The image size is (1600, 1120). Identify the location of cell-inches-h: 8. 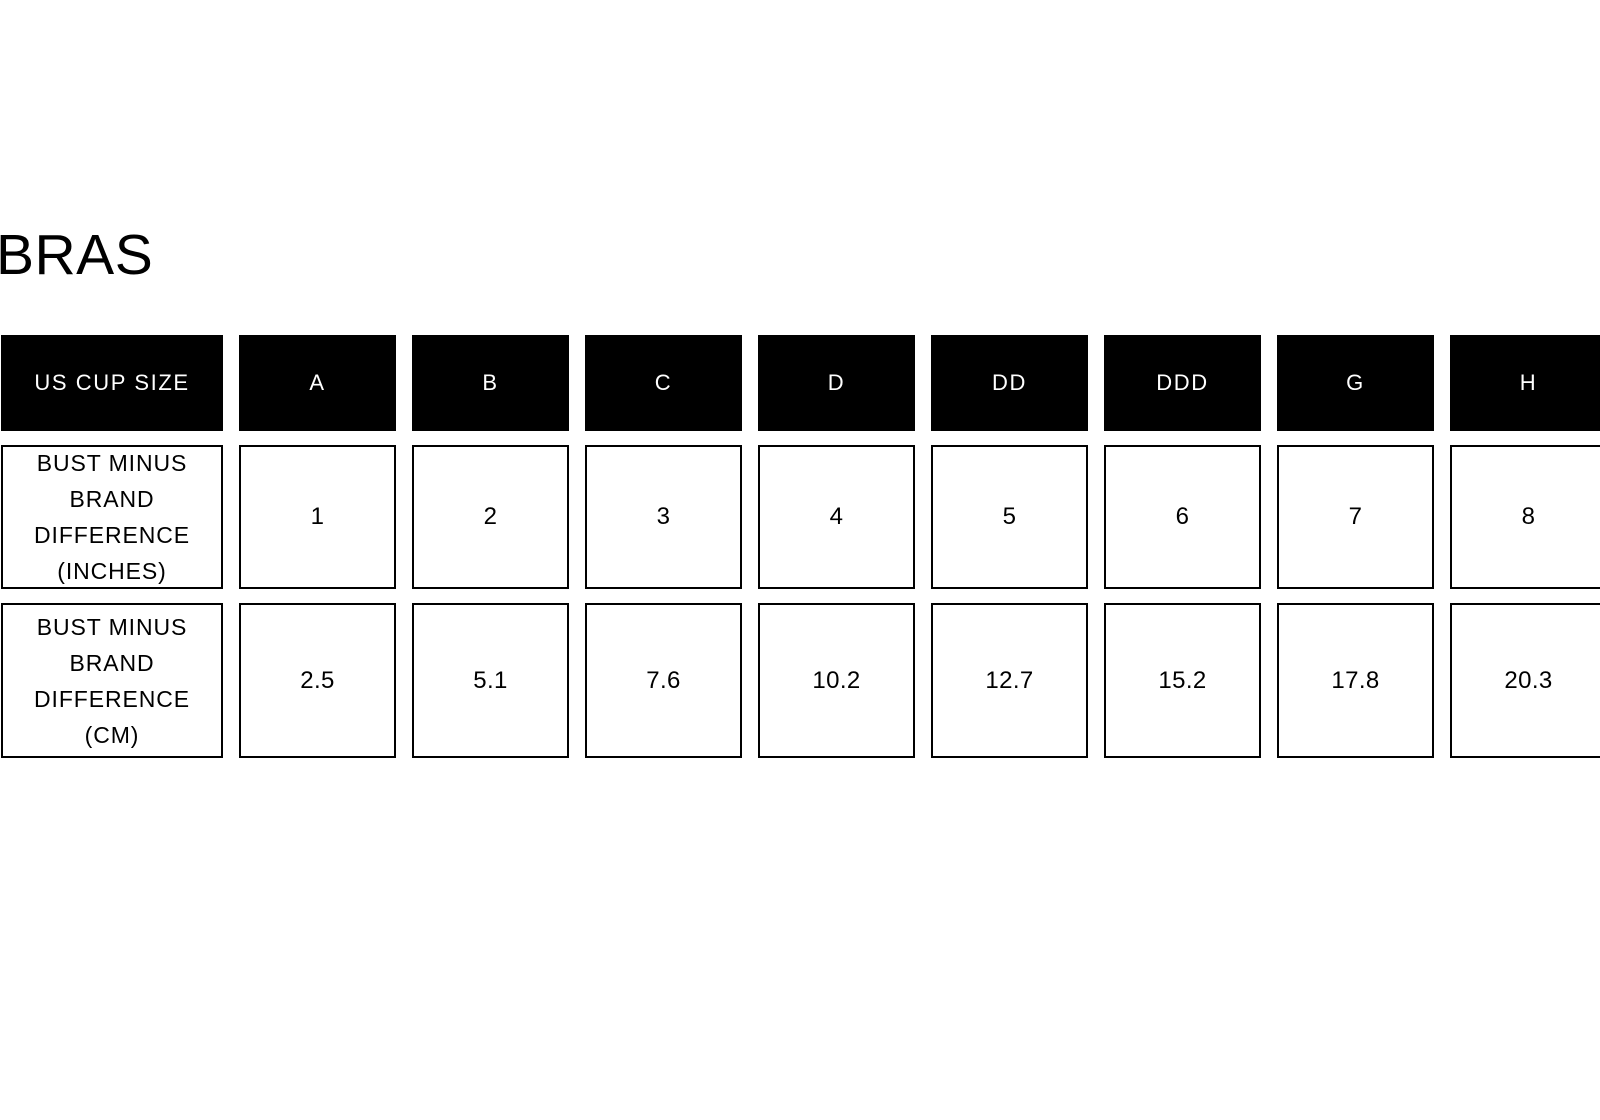
(1525, 517).